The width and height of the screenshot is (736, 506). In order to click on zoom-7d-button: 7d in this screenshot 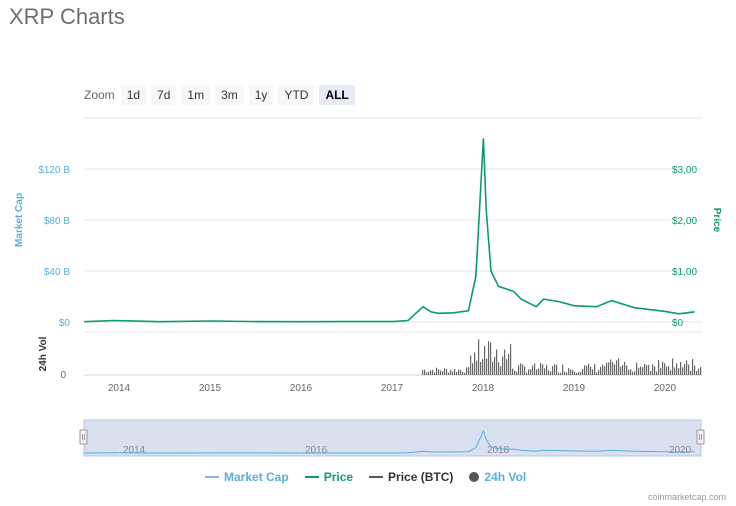, I will do `click(164, 95)`.